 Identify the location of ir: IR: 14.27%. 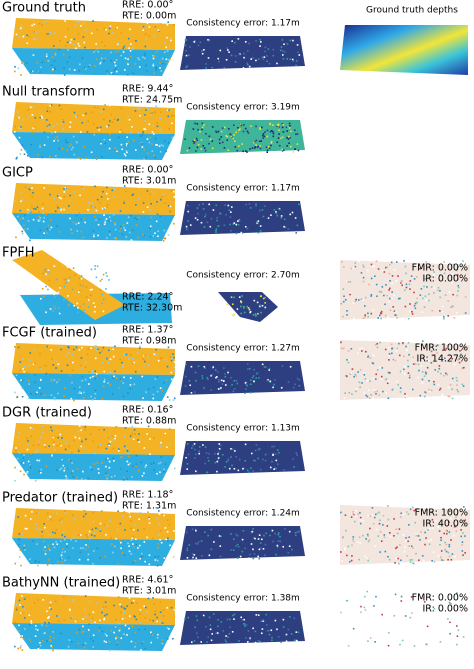
(442, 359).